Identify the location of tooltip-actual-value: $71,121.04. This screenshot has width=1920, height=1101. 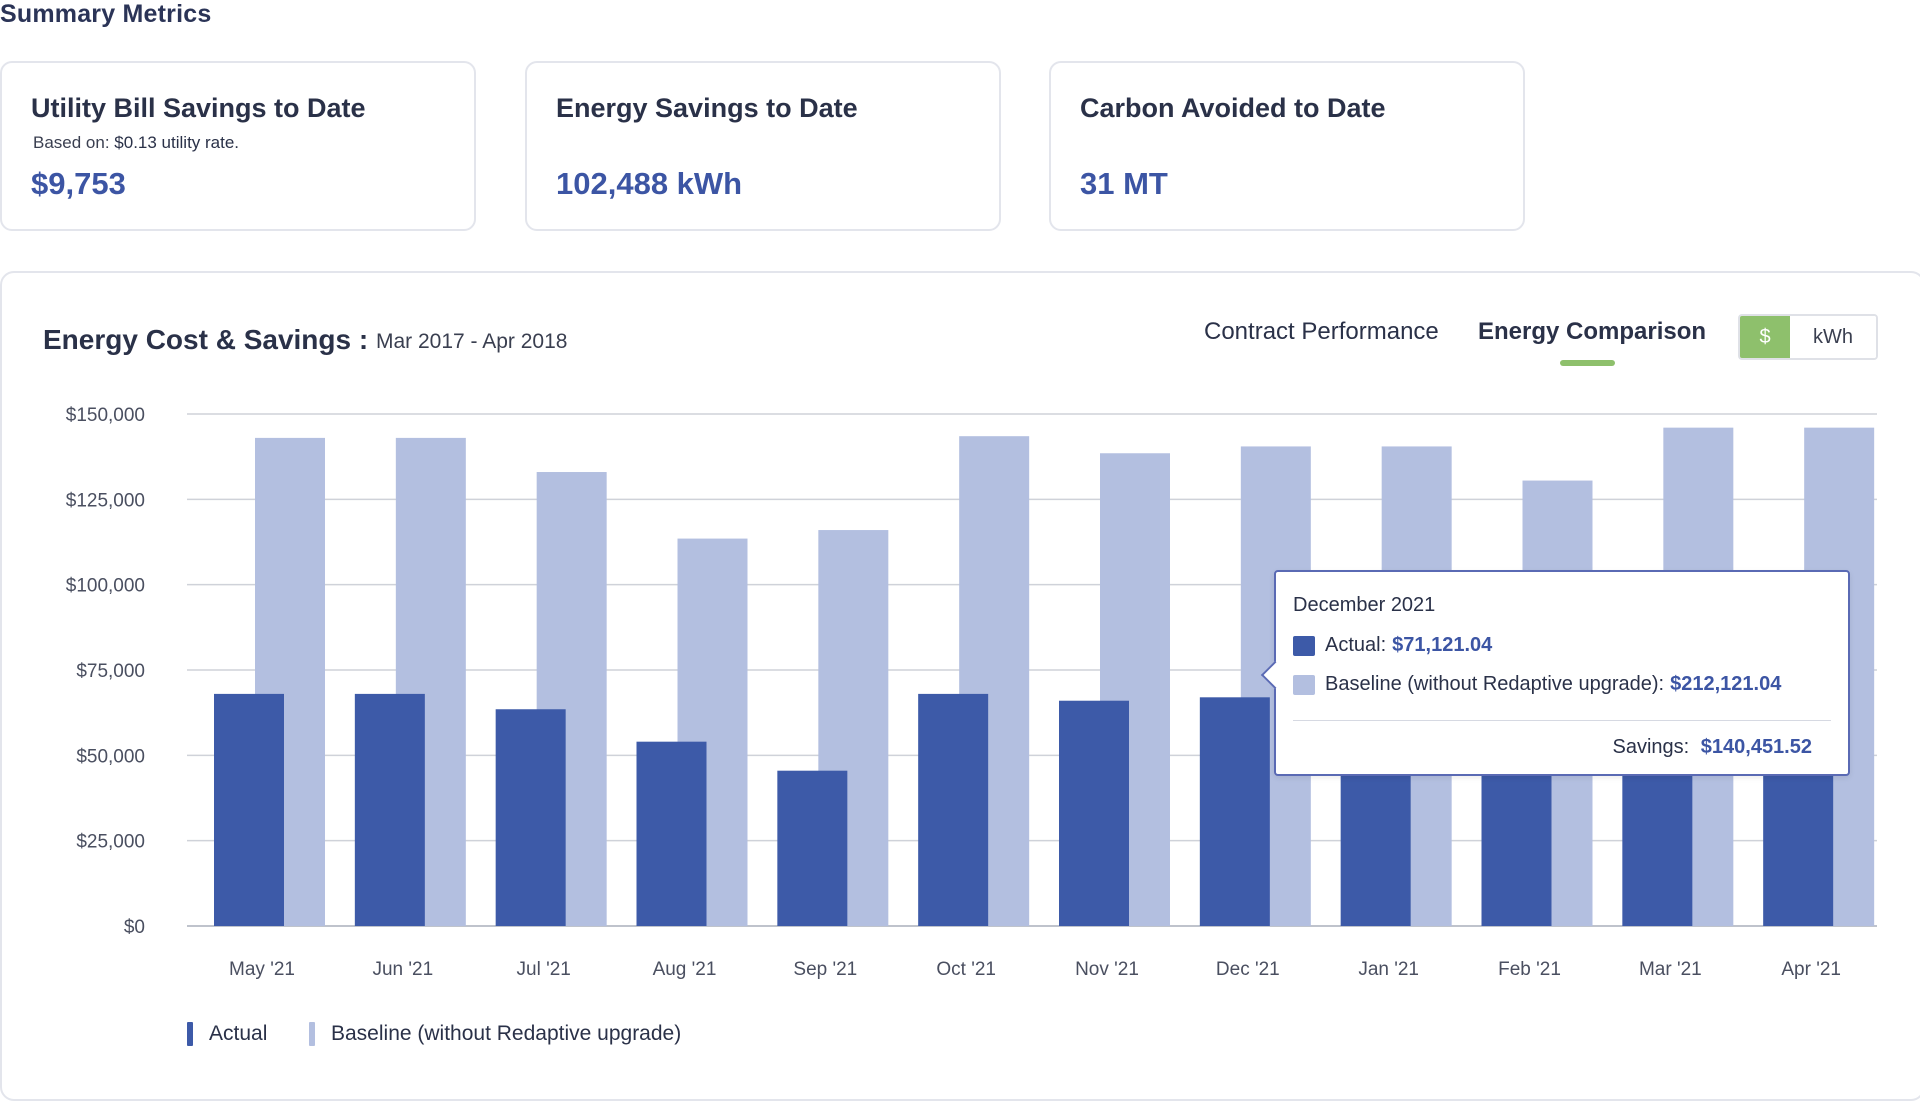
(1442, 645).